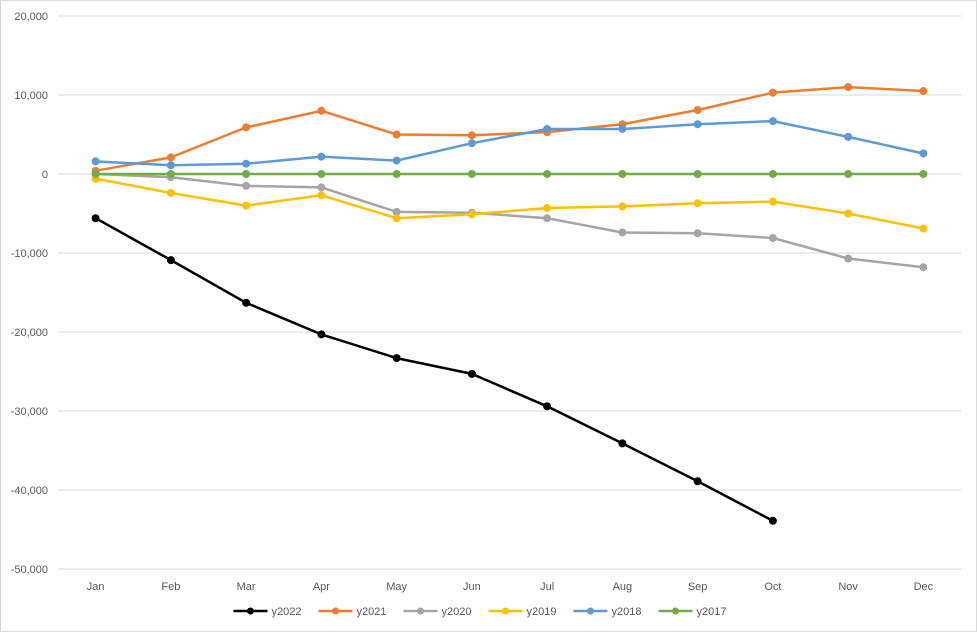 Image resolution: width=977 pixels, height=636 pixels. What do you see at coordinates (457, 612) in the screenshot?
I see `legend-label: y2020` at bounding box center [457, 612].